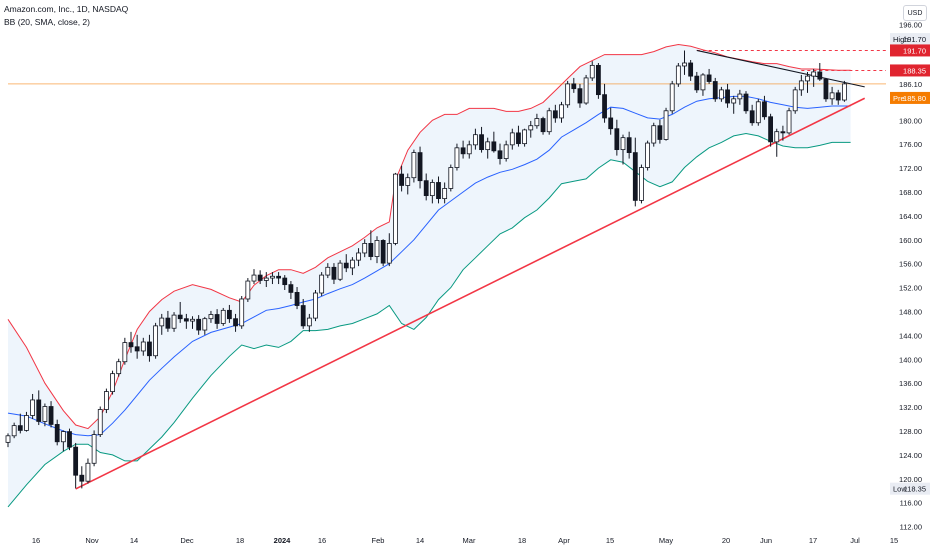  What do you see at coordinates (910, 383) in the screenshot?
I see `y-tick-label: 136.00` at bounding box center [910, 383].